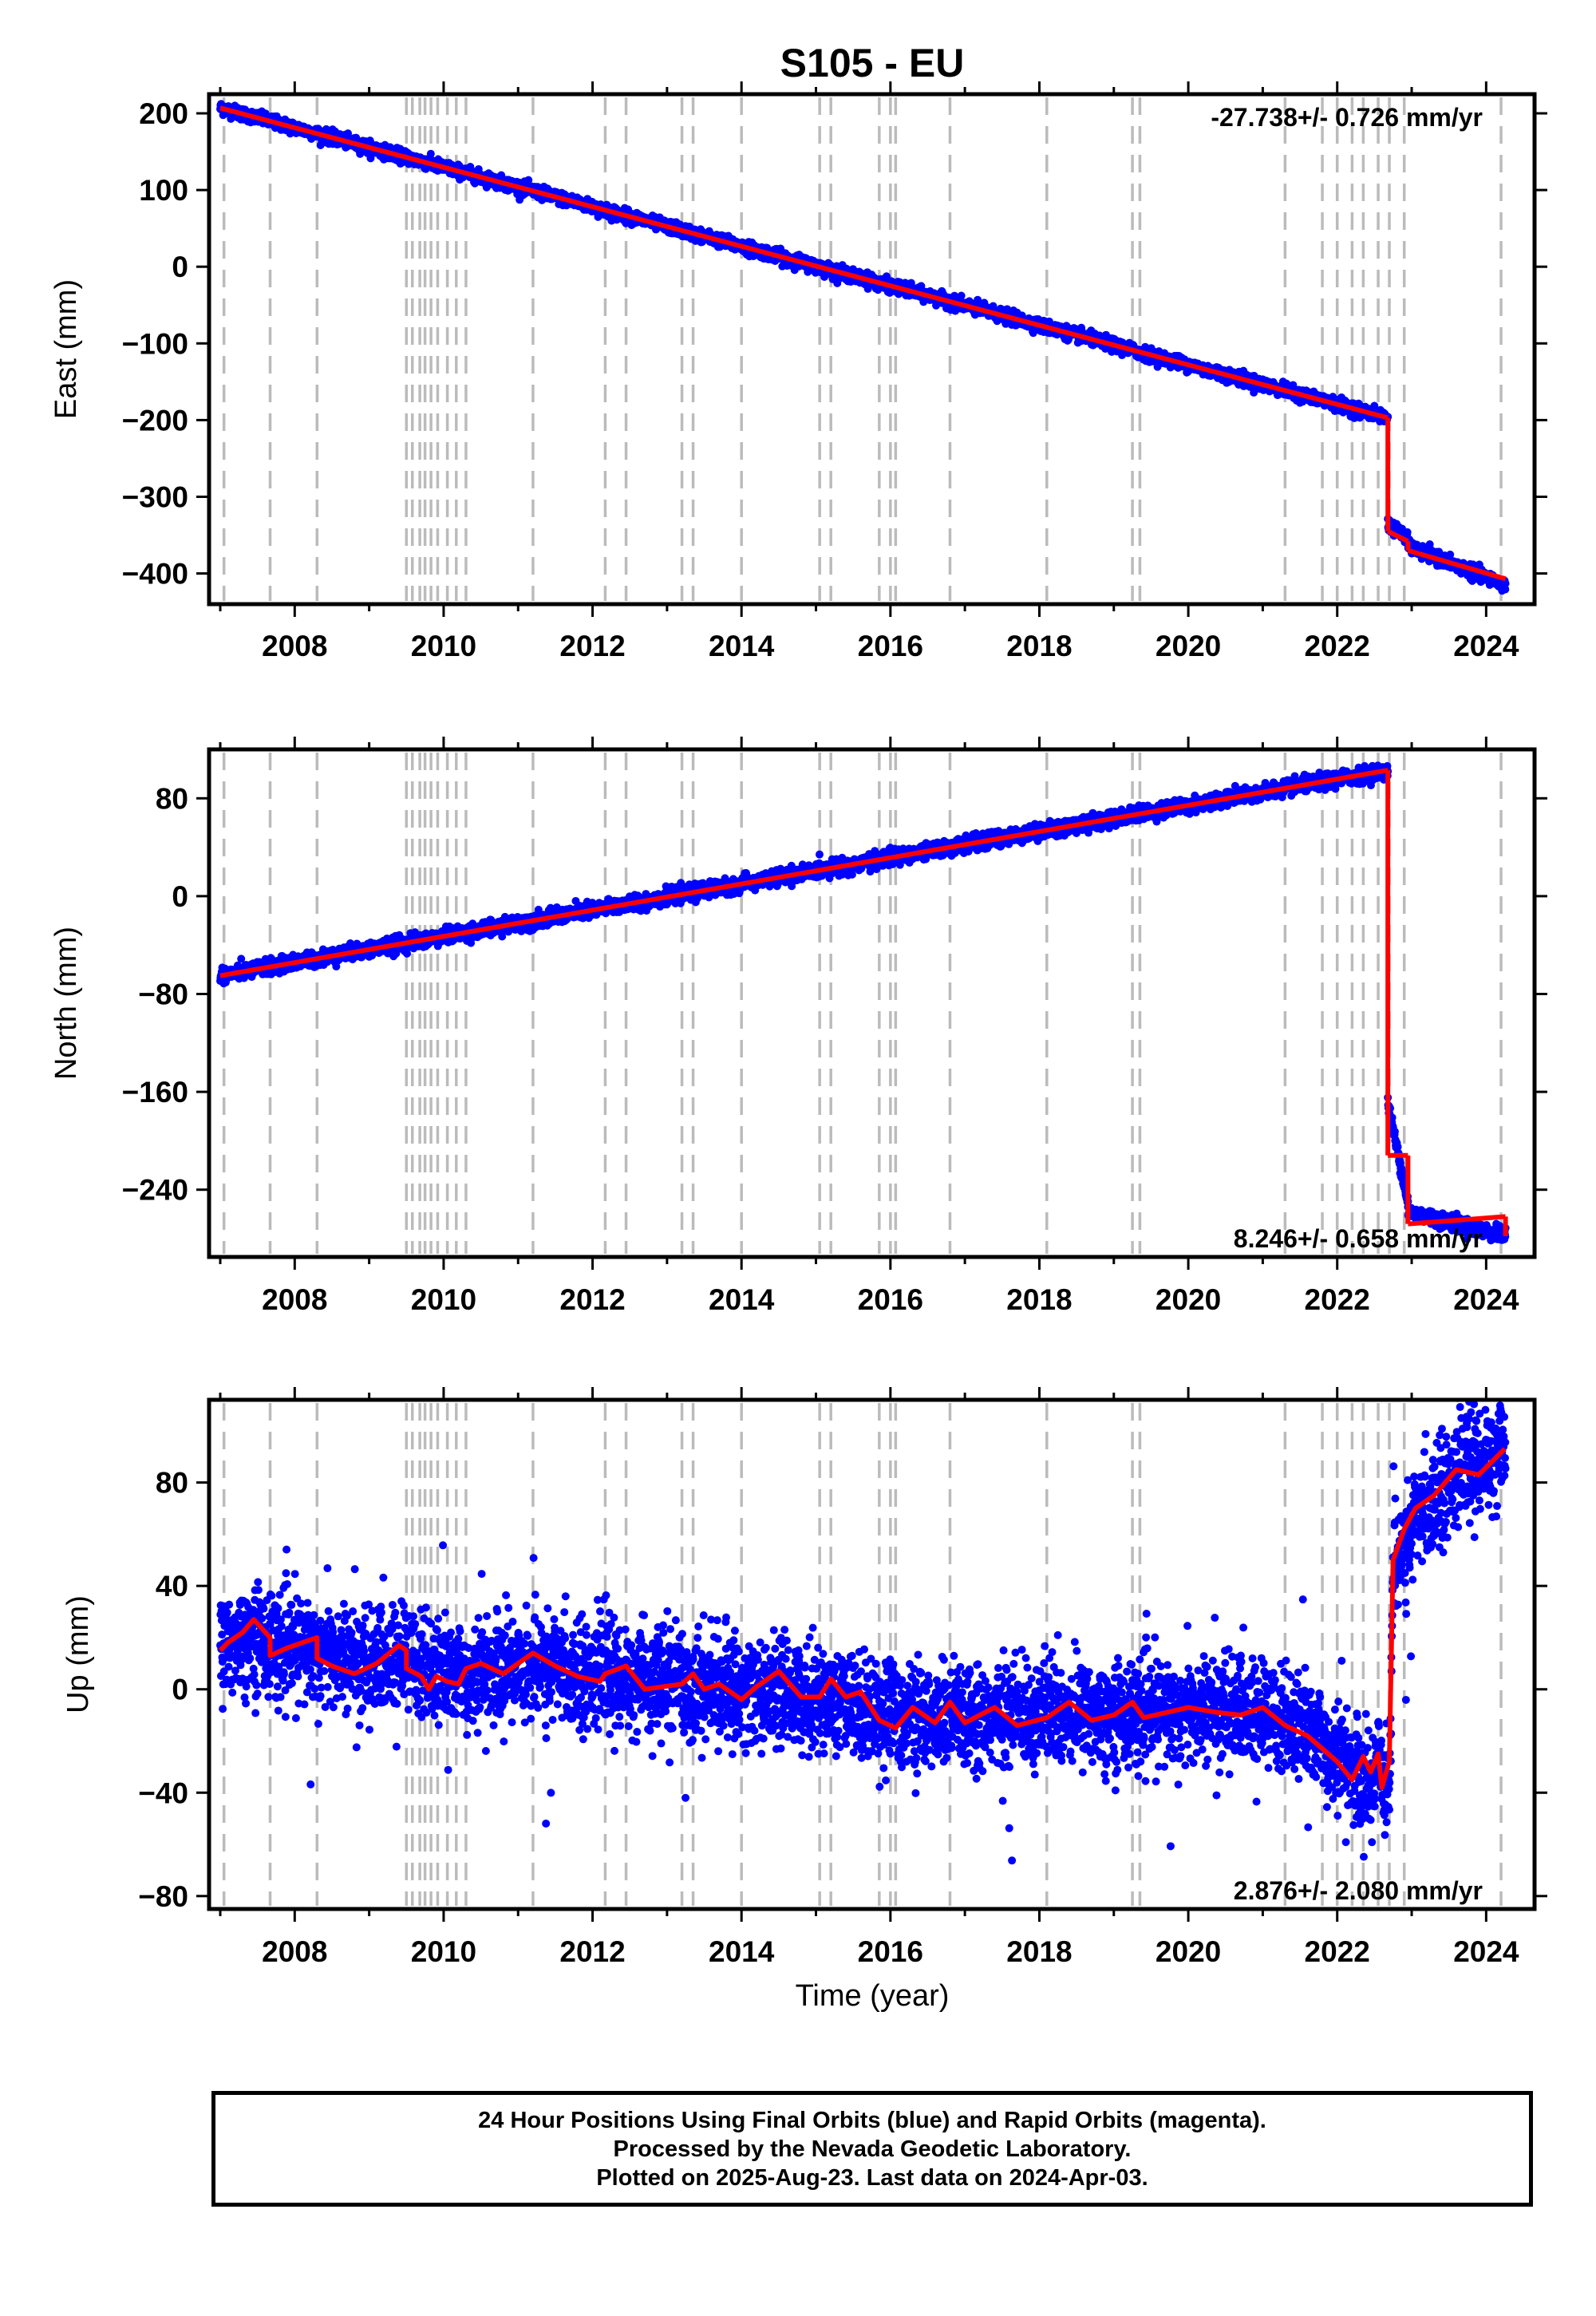 The image size is (1596, 2316). Describe the element at coordinates (742, 646) in the screenshot. I see `x-tick-label: 2014` at that location.